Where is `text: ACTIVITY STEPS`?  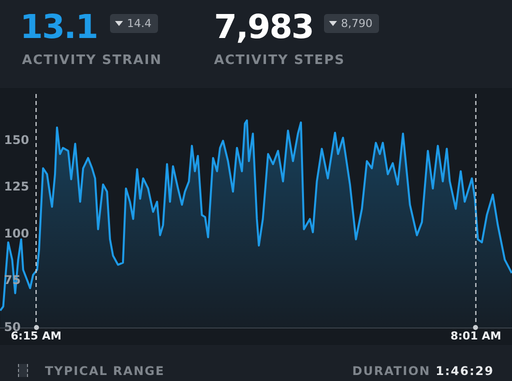
text: ACTIVITY STEPS is located at coordinates (280, 60).